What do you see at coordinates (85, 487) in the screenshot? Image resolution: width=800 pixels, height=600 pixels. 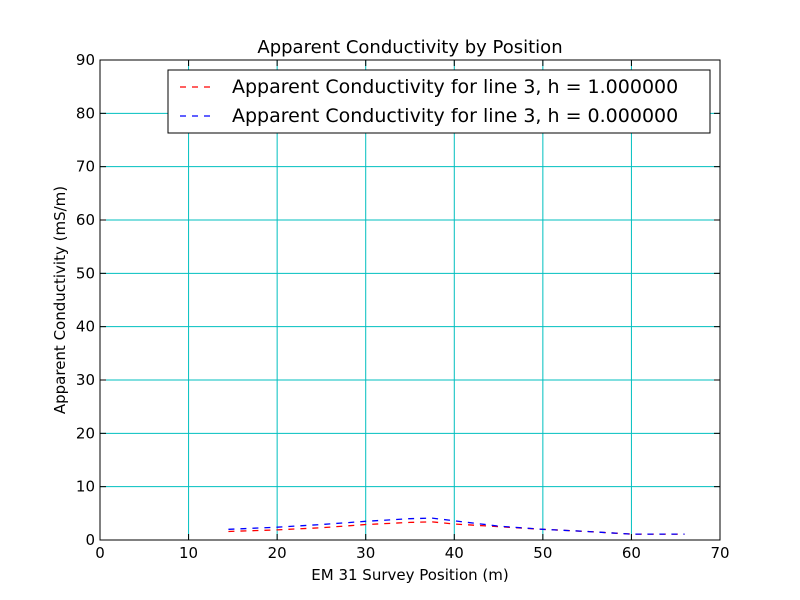 I see `y-tick-label: 10` at bounding box center [85, 487].